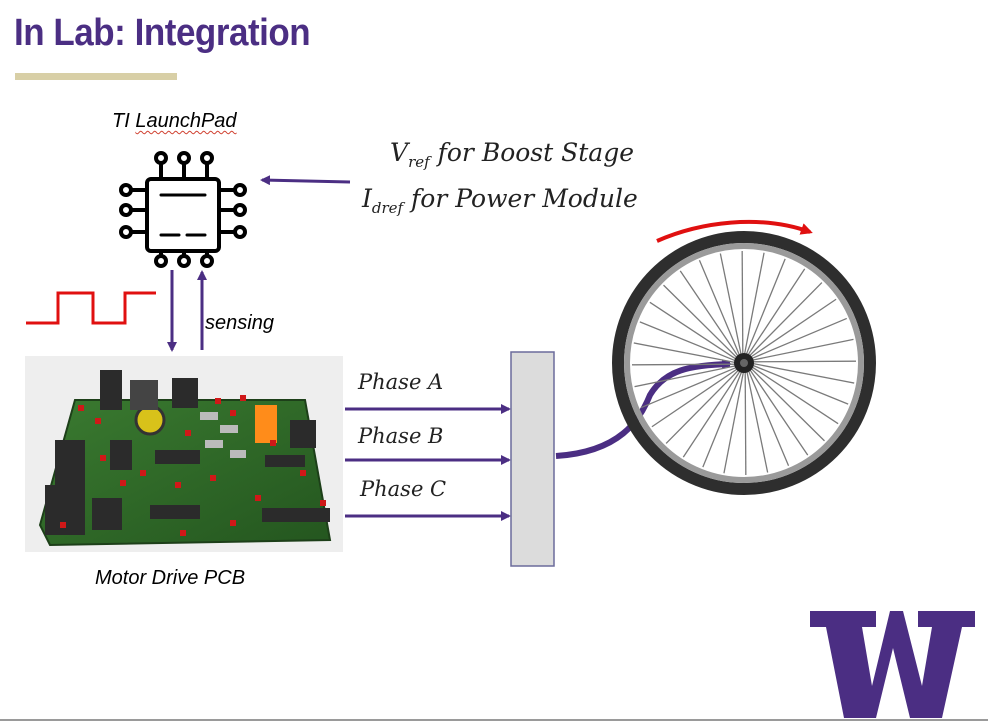  Describe the element at coordinates (91, 308) in the screenshot. I see `square-wave-icon` at that location.